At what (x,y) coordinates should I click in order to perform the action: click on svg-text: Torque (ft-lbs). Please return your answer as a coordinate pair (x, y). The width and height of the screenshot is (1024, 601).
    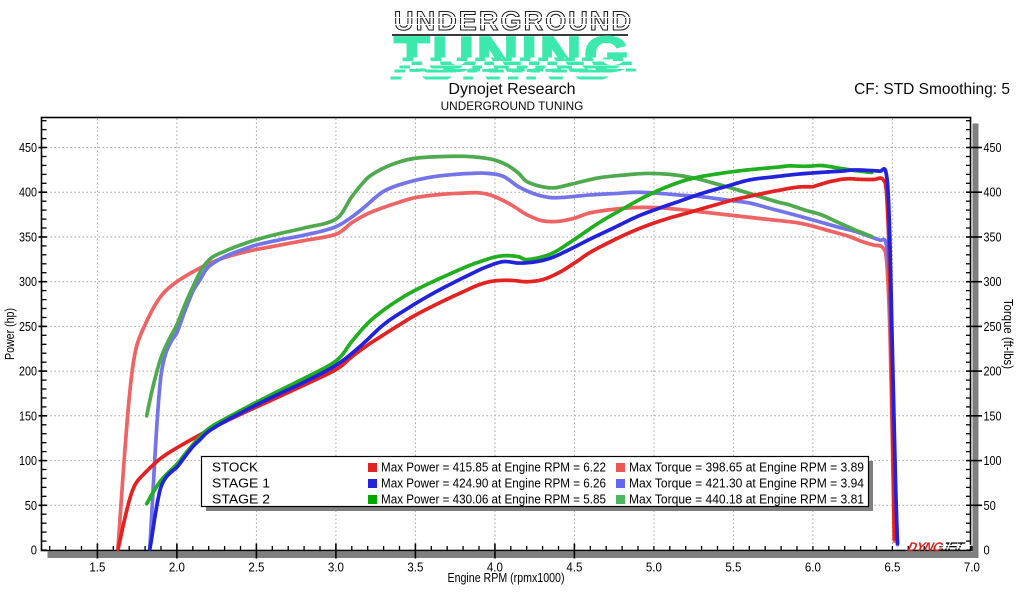
    Looking at the image, I should click on (1008, 334).